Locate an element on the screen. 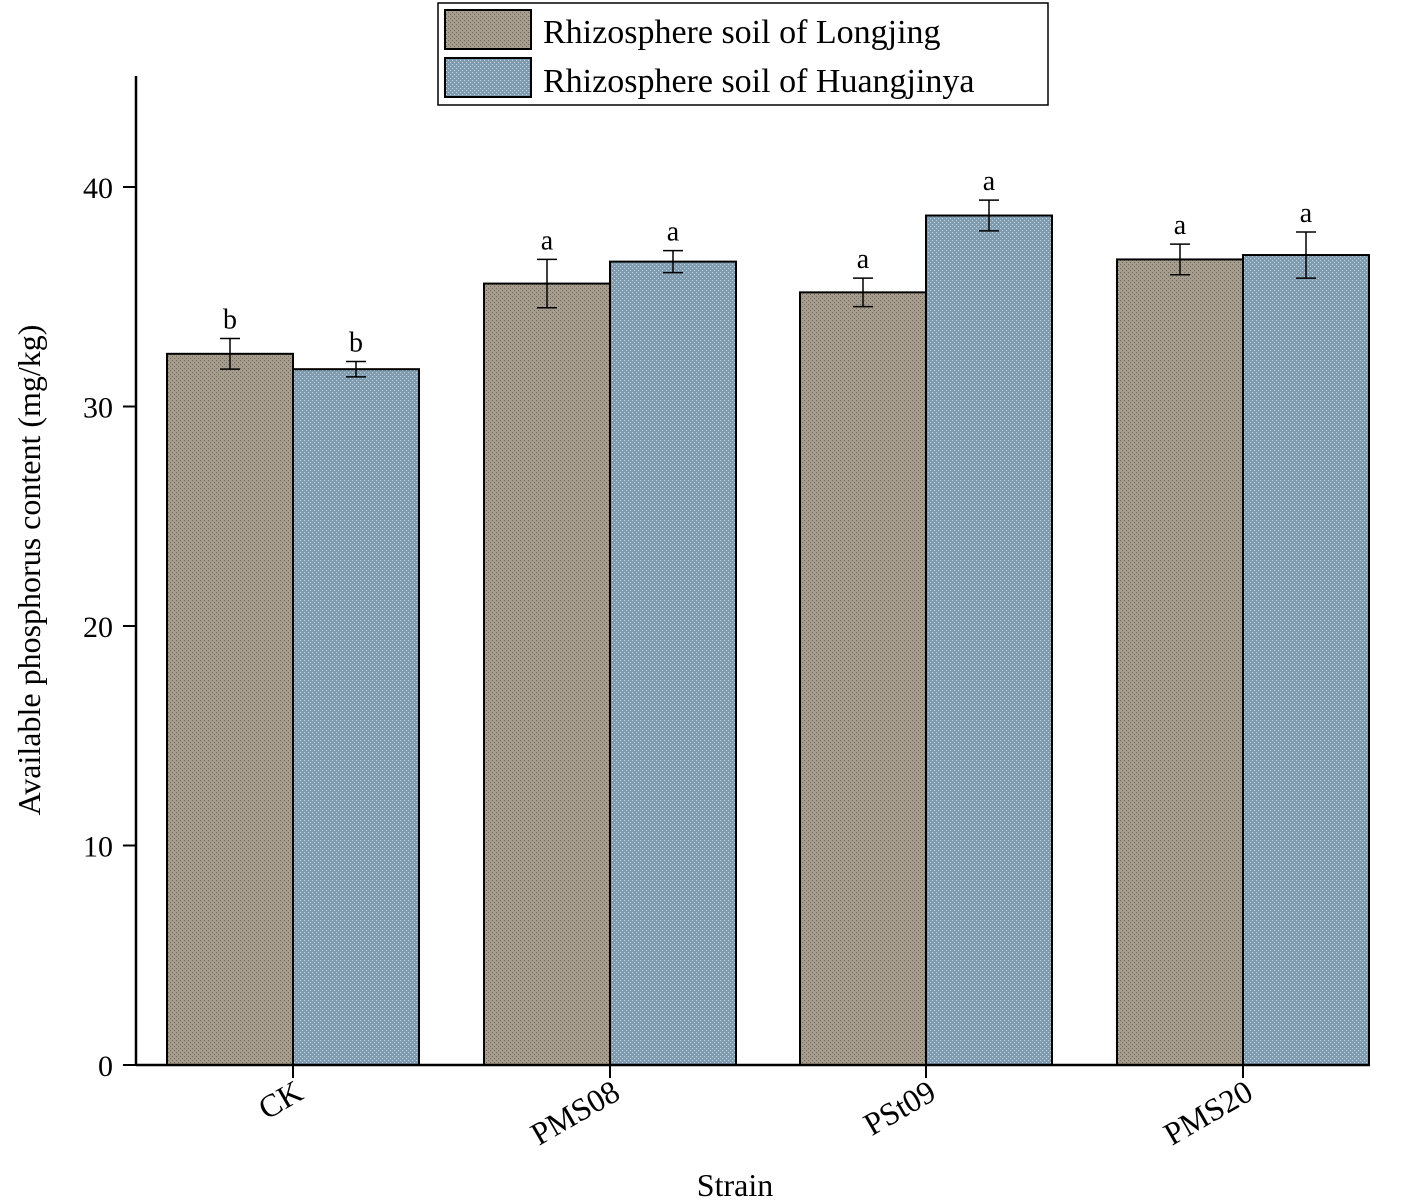 This screenshot has height=1202, width=1406. legend-box is located at coordinates (743, 54).